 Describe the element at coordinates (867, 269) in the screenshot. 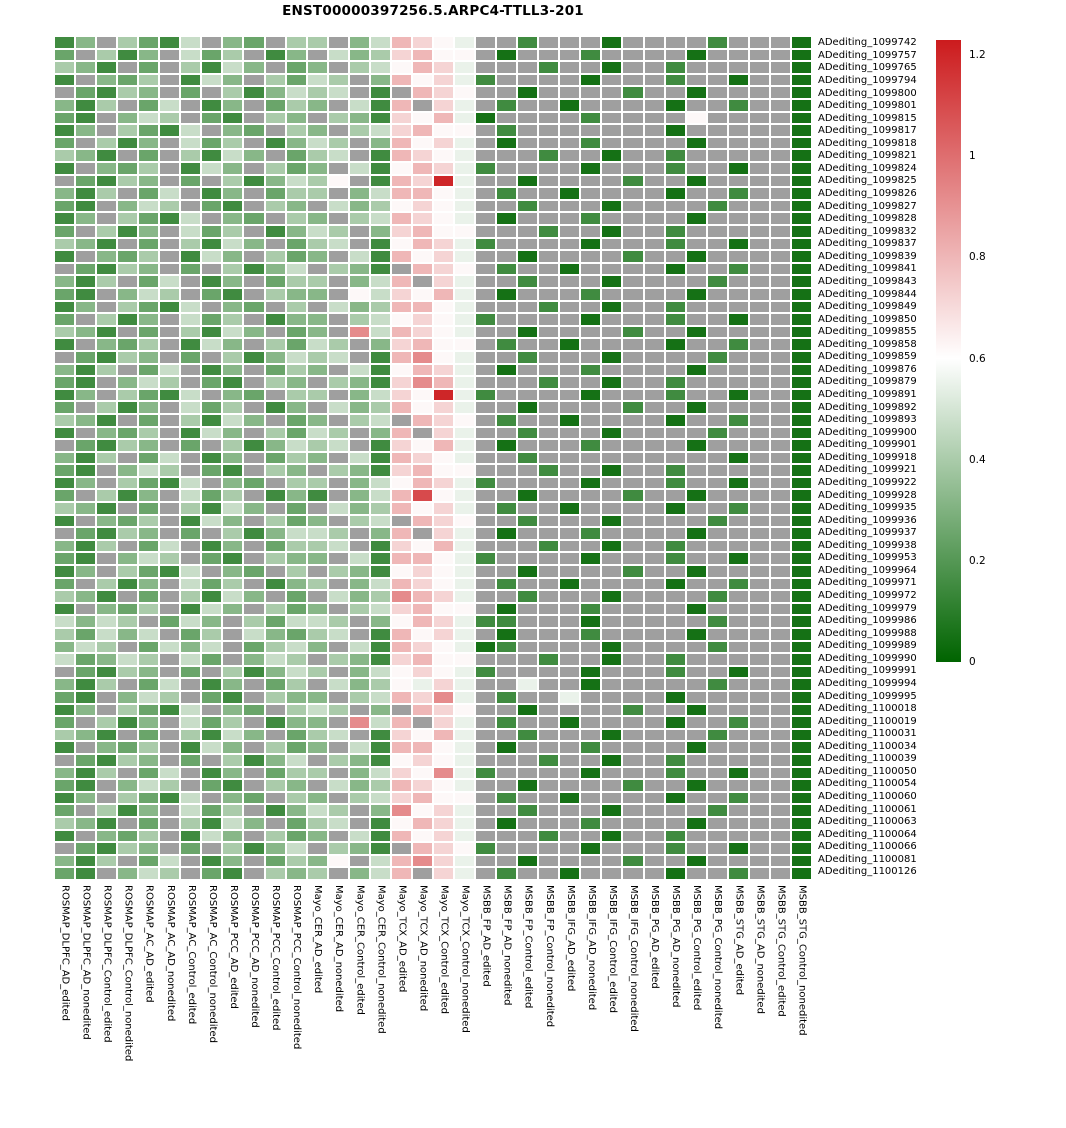

I see `row-label: ADediting_1099841` at that location.